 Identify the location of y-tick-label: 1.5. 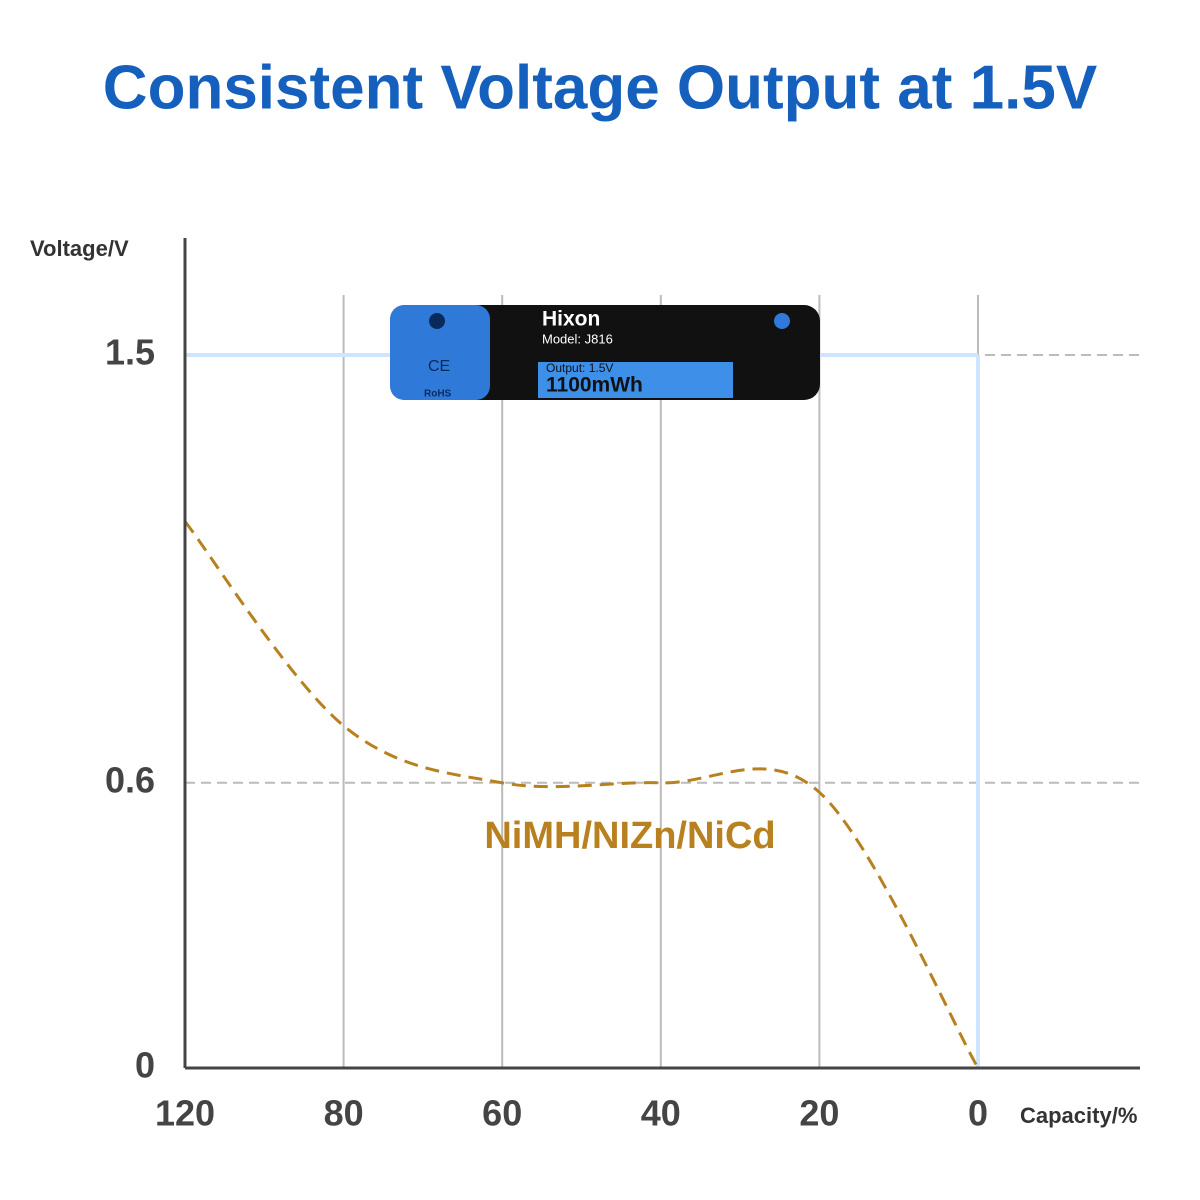
(130, 352).